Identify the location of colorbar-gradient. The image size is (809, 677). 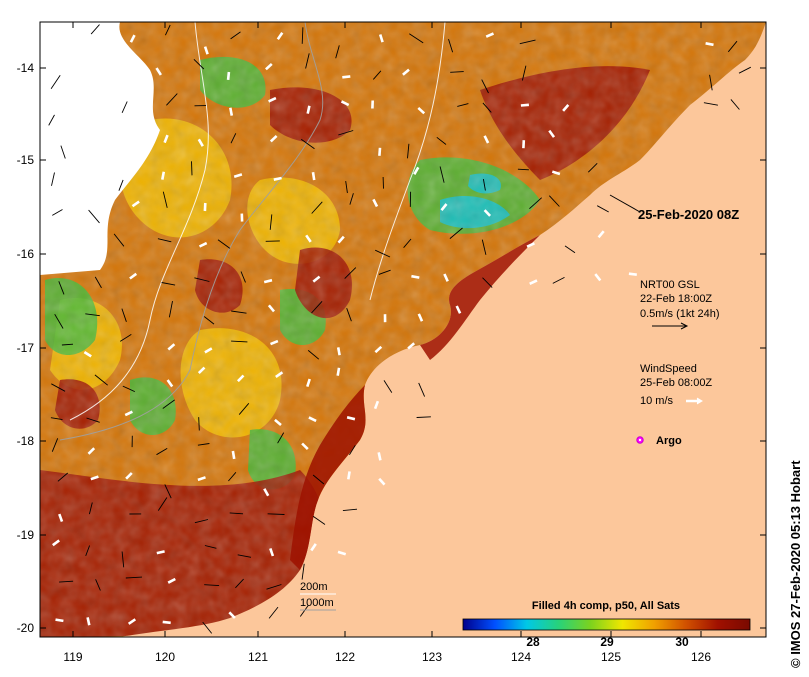
(606, 624).